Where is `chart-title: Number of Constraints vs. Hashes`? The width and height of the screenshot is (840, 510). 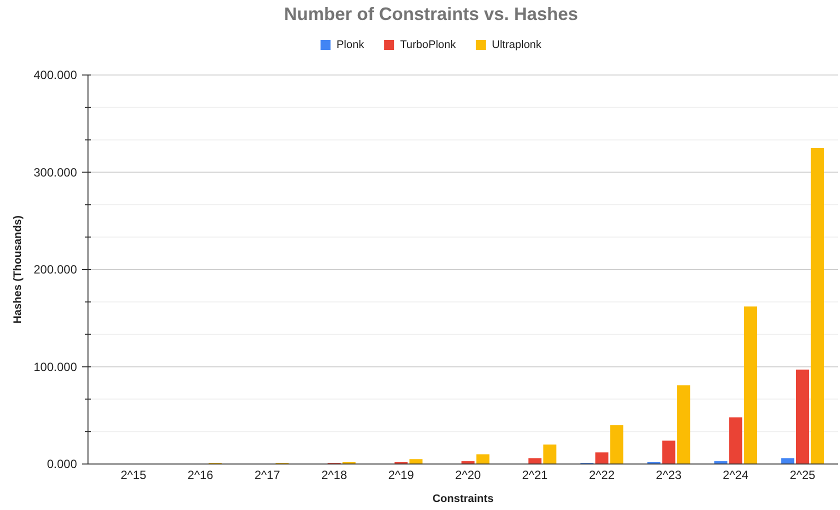 chart-title: Number of Constraints vs. Hashes is located at coordinates (431, 14).